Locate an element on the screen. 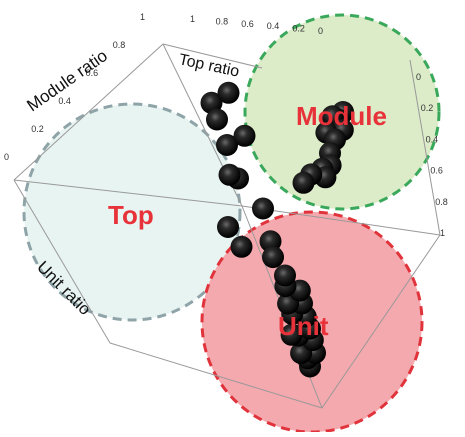 The image size is (465, 437). tick-label-unit: 0.2 is located at coordinates (427, 108).